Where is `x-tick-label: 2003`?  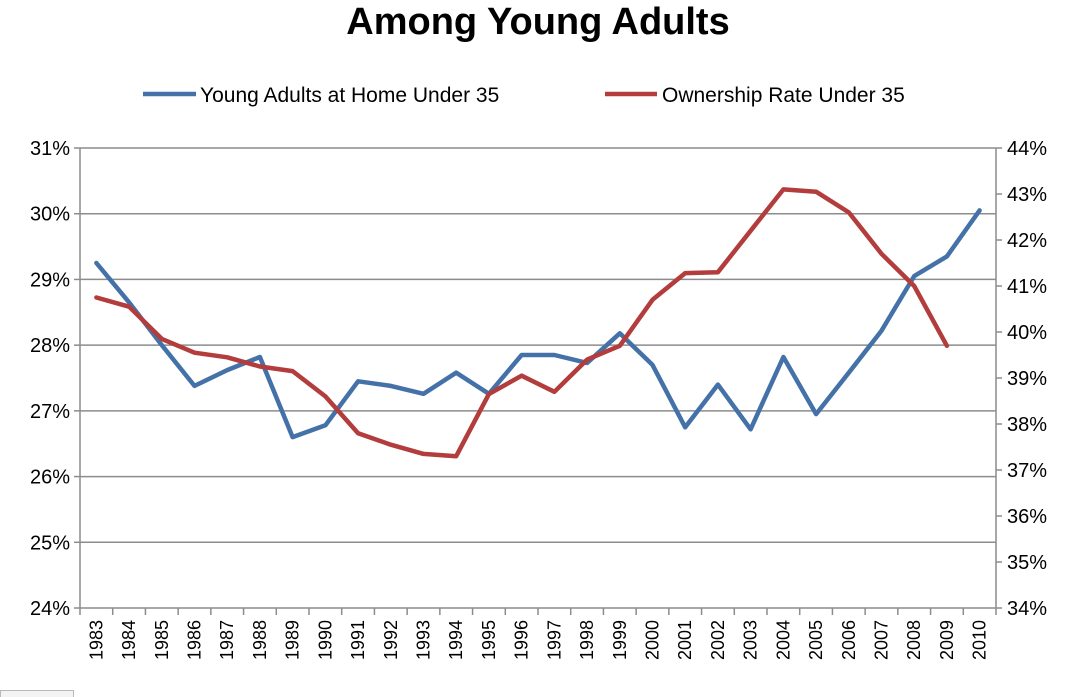 x-tick-label: 2003 is located at coordinates (751, 640).